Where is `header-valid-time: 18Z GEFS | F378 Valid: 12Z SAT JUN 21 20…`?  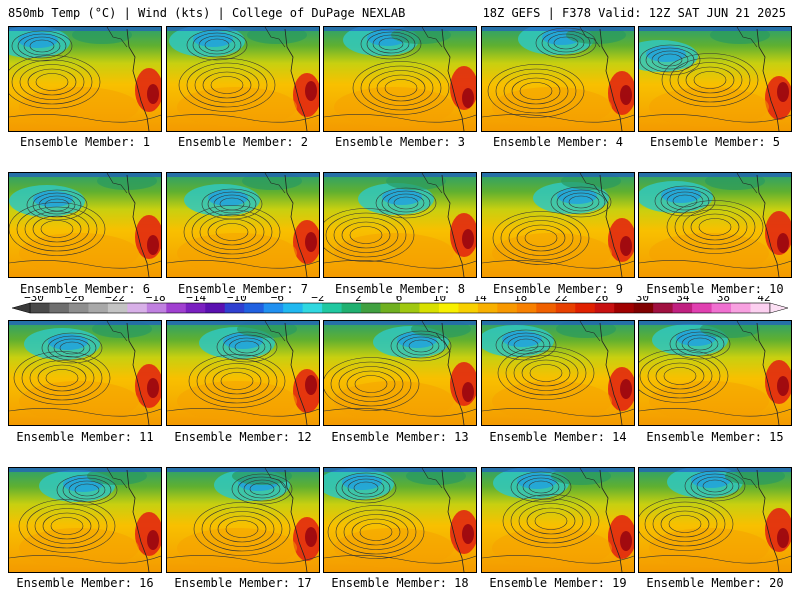
header-valid-time: 18Z GEFS | F378 Valid: 12Z SAT JUN 21 20… is located at coordinates (634, 13).